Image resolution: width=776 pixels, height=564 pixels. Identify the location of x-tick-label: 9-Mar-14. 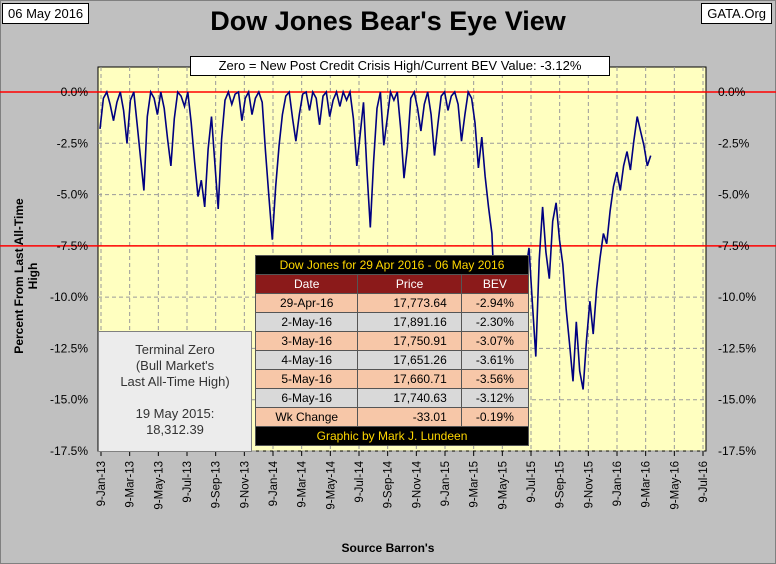
(303, 483).